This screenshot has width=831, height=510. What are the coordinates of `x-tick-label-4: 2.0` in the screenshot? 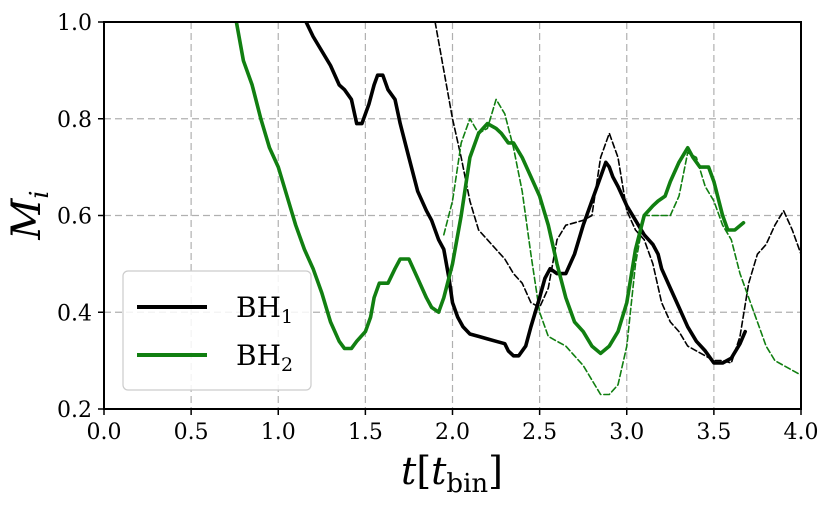 It's located at (452, 432).